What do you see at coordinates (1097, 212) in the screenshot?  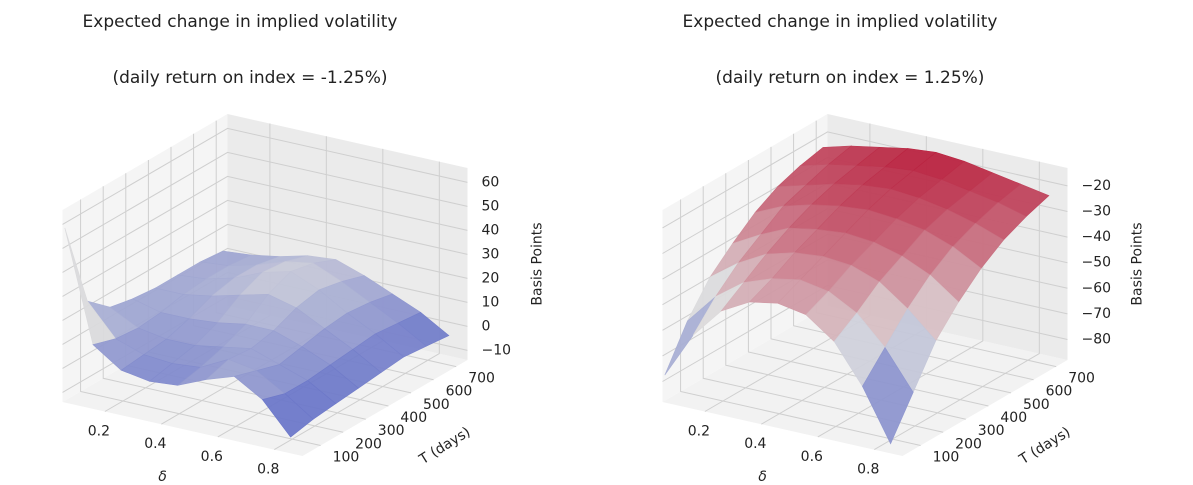 I see `z-tick-label: −30` at bounding box center [1097, 212].